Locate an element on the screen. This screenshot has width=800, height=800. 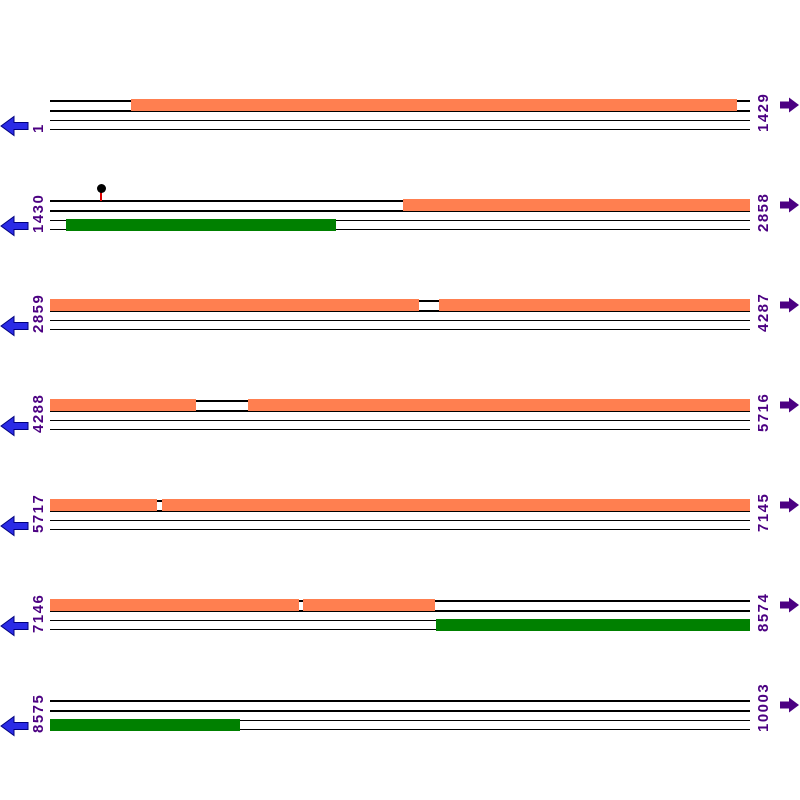
row-end-coordinate: 5716 is located at coordinates (763, 412).